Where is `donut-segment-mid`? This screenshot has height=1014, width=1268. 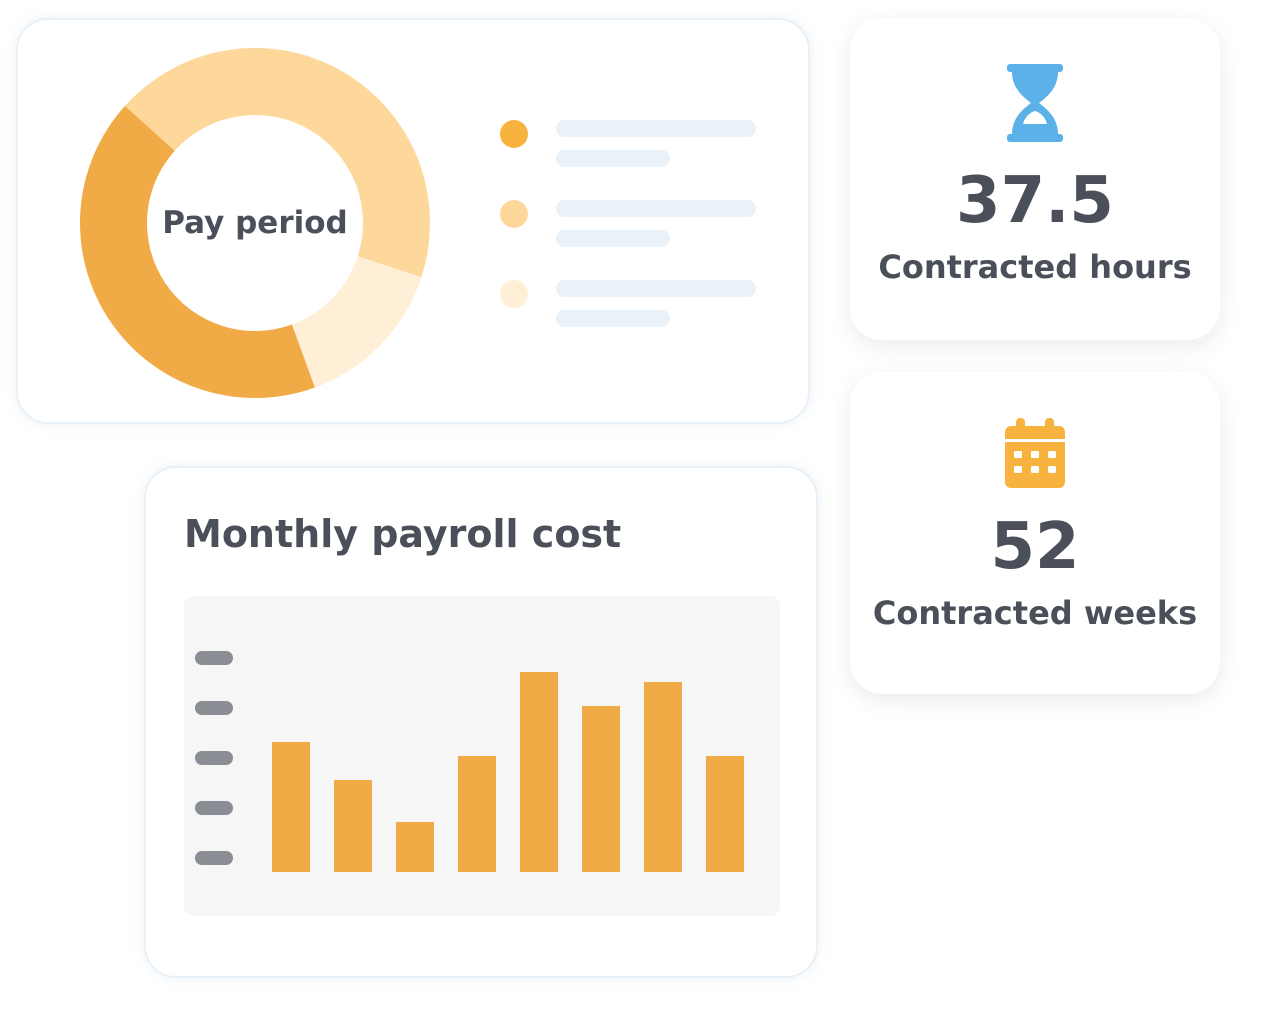 donut-segment-mid is located at coordinates (277, 163).